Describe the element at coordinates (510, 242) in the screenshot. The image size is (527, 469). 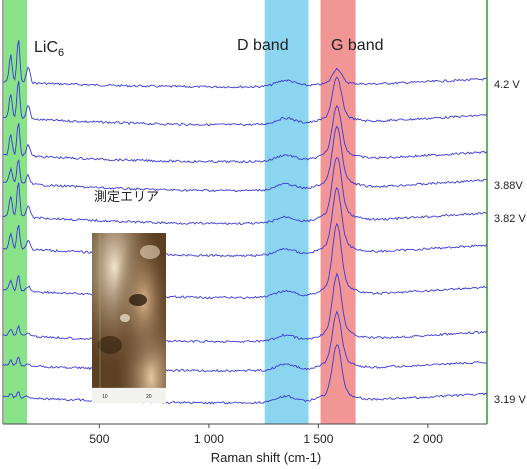
I see `series-labels: 4.2 V 3.88V 3.82 V 3.19 V` at that location.